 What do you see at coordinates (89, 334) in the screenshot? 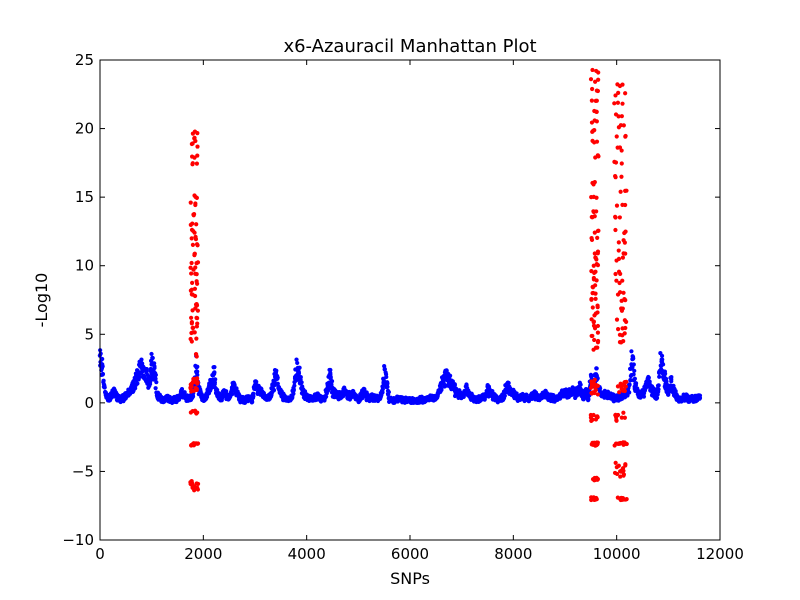
I see `y-tick-label: 5` at bounding box center [89, 334].